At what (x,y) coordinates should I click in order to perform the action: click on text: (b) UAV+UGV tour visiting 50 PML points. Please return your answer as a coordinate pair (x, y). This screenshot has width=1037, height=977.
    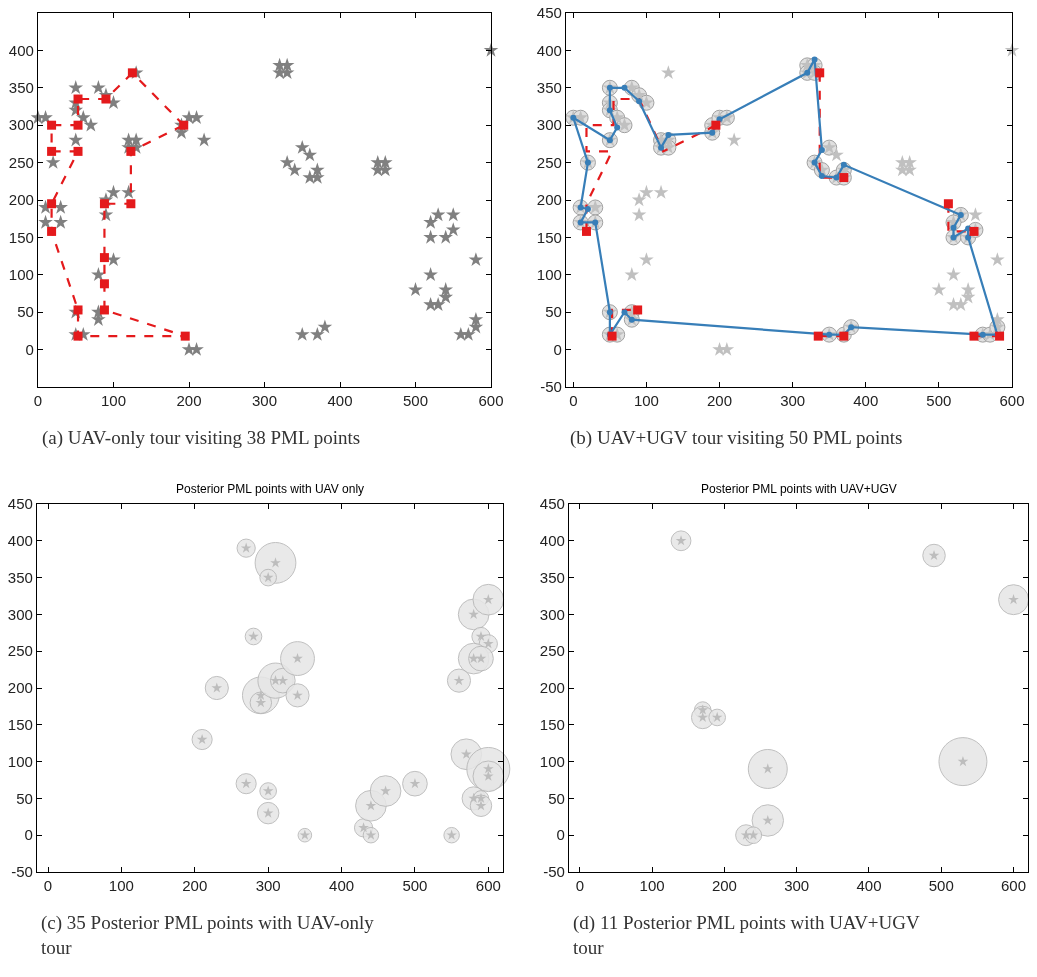
    Looking at the image, I should click on (736, 438).